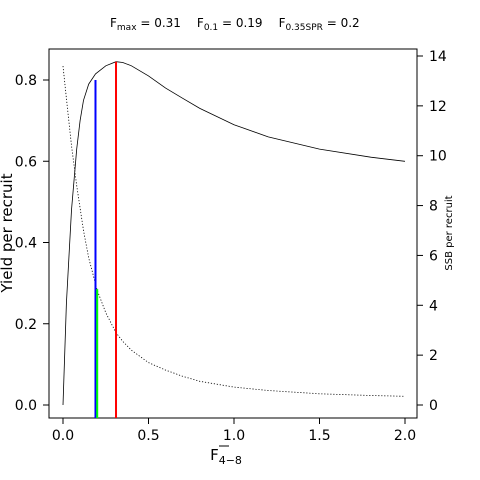  What do you see at coordinates (214, 455) in the screenshot?
I see `x-label-symbol: F` at bounding box center [214, 455].